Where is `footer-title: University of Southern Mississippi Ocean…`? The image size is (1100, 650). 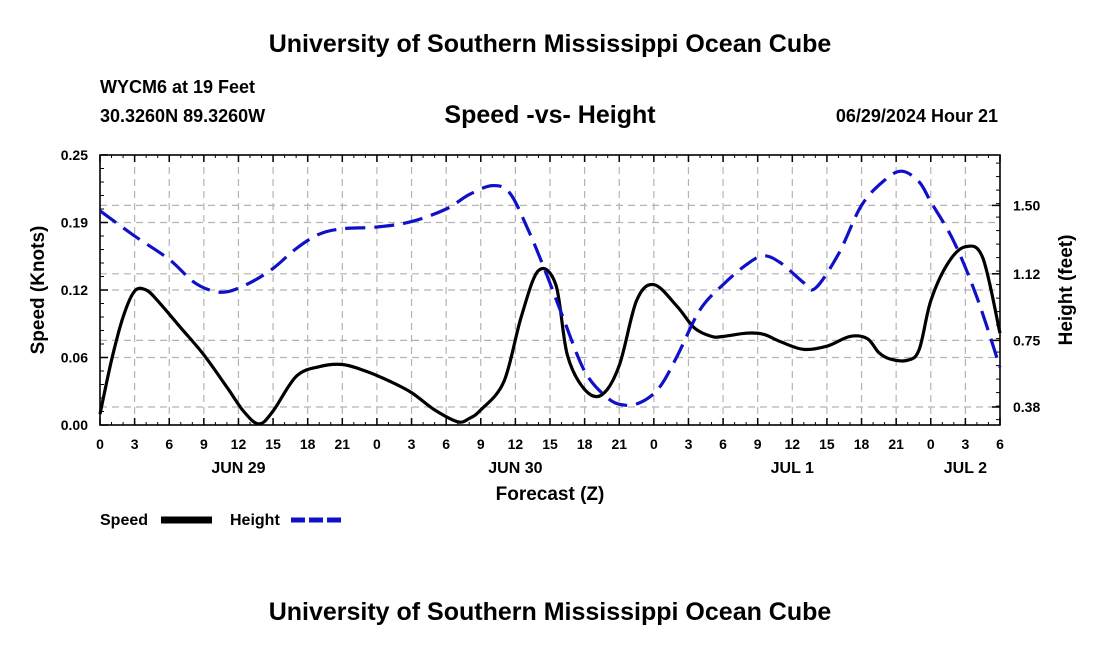
footer-title: University of Southern Mississippi Ocean… is located at coordinates (550, 612).